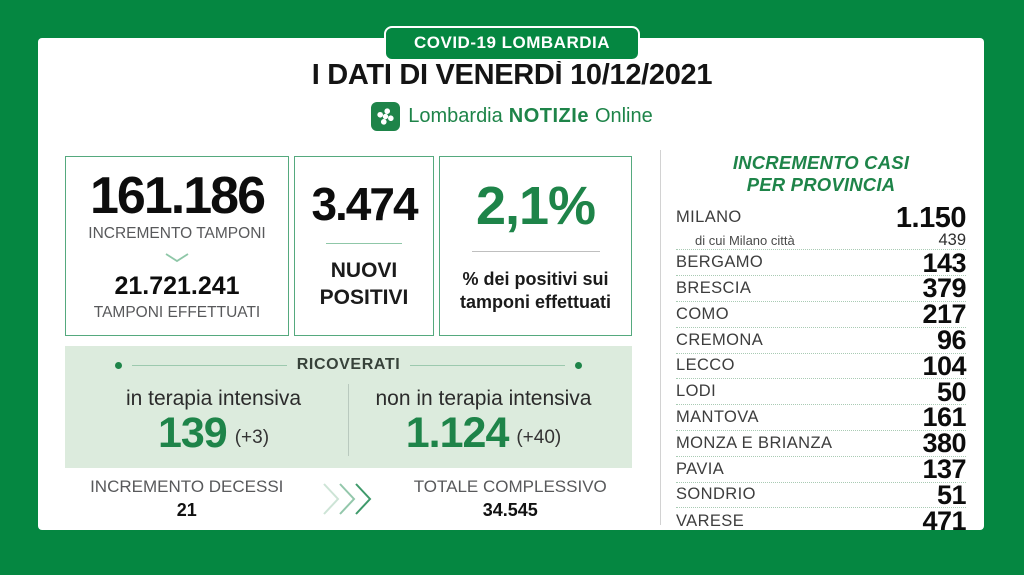 This screenshot has height=575, width=1024. Describe the element at coordinates (192, 432) in the screenshot. I see `terapia-intensiva-value: 139` at that location.